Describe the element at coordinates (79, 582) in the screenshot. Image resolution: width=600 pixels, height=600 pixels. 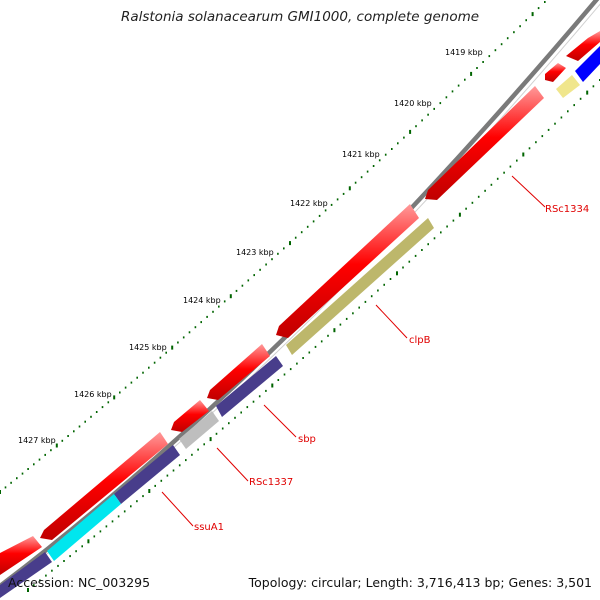
I see `accession-text: Accession: NC_003295` at that location.